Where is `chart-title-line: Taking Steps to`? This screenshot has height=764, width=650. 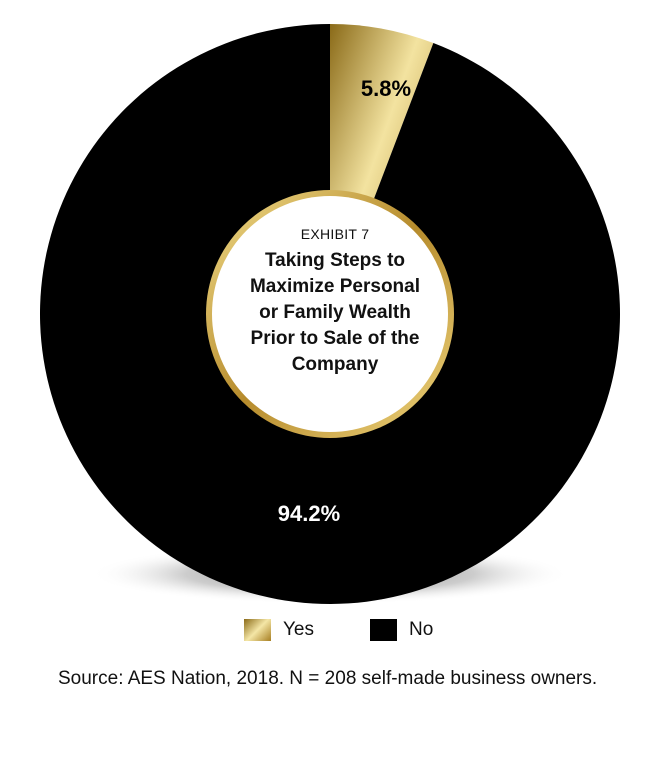
chart-title-line: Taking Steps to is located at coordinates (335, 260).